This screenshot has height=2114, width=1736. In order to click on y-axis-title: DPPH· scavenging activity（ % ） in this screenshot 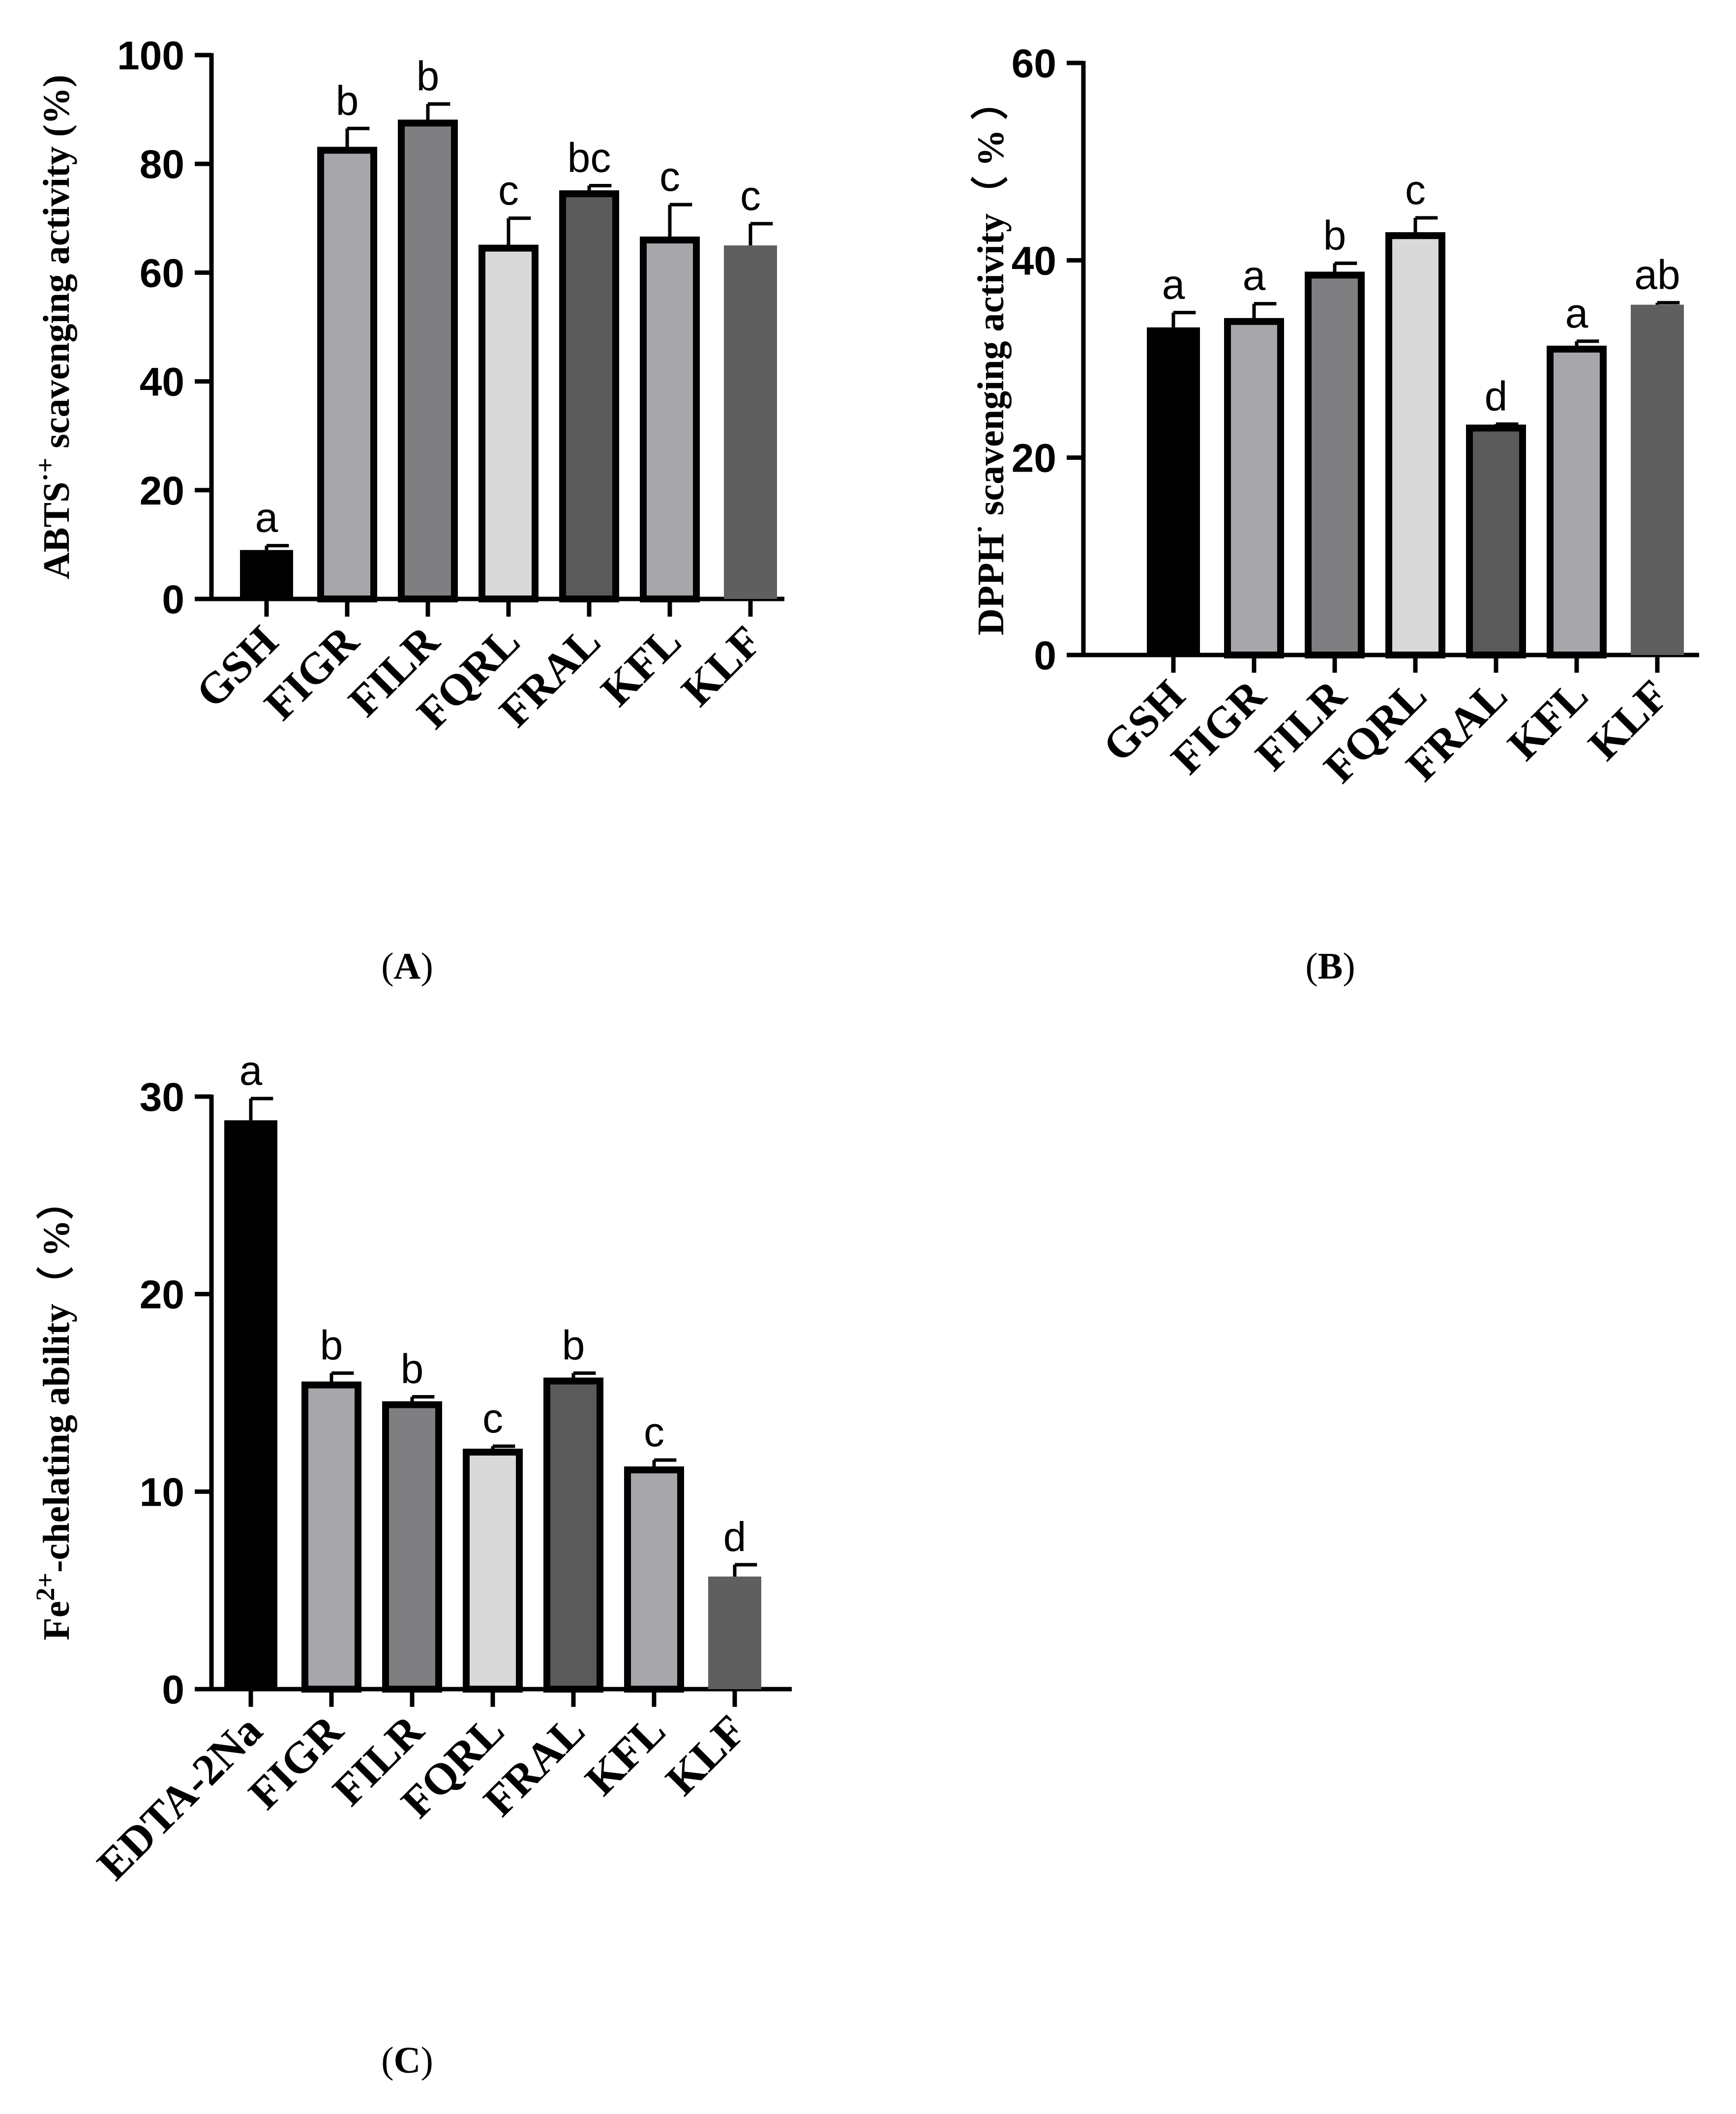, I will do `click(988, 359)`.